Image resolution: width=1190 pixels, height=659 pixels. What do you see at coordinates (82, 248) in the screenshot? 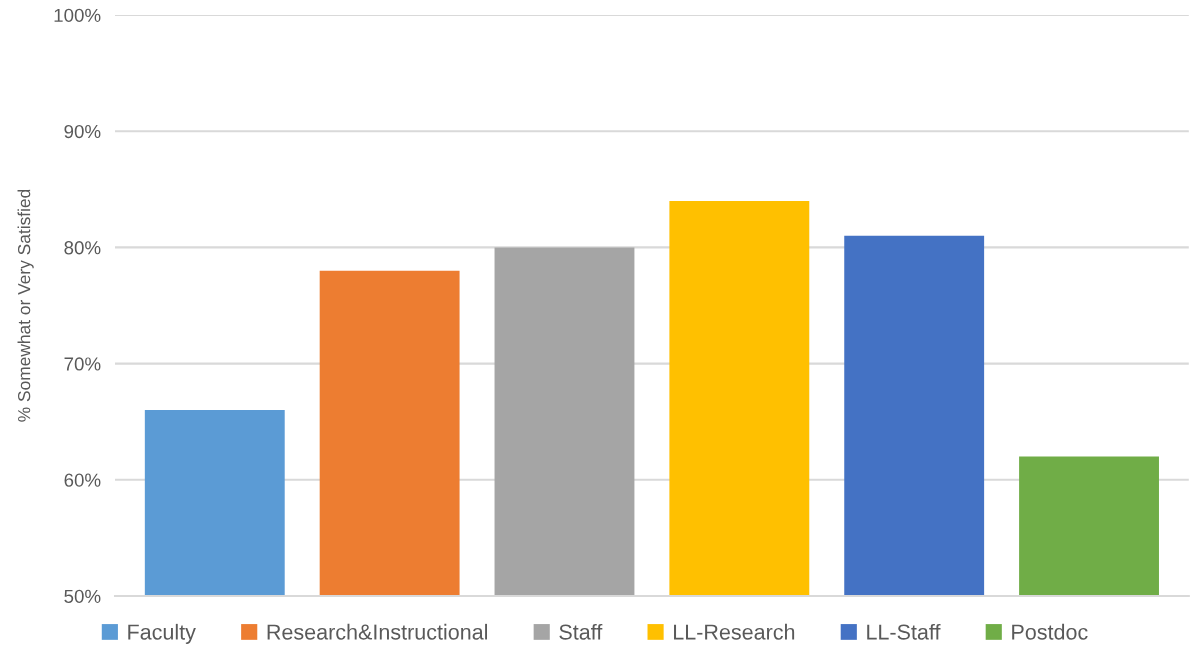
I see `y-tick-label: 80%` at bounding box center [82, 248].